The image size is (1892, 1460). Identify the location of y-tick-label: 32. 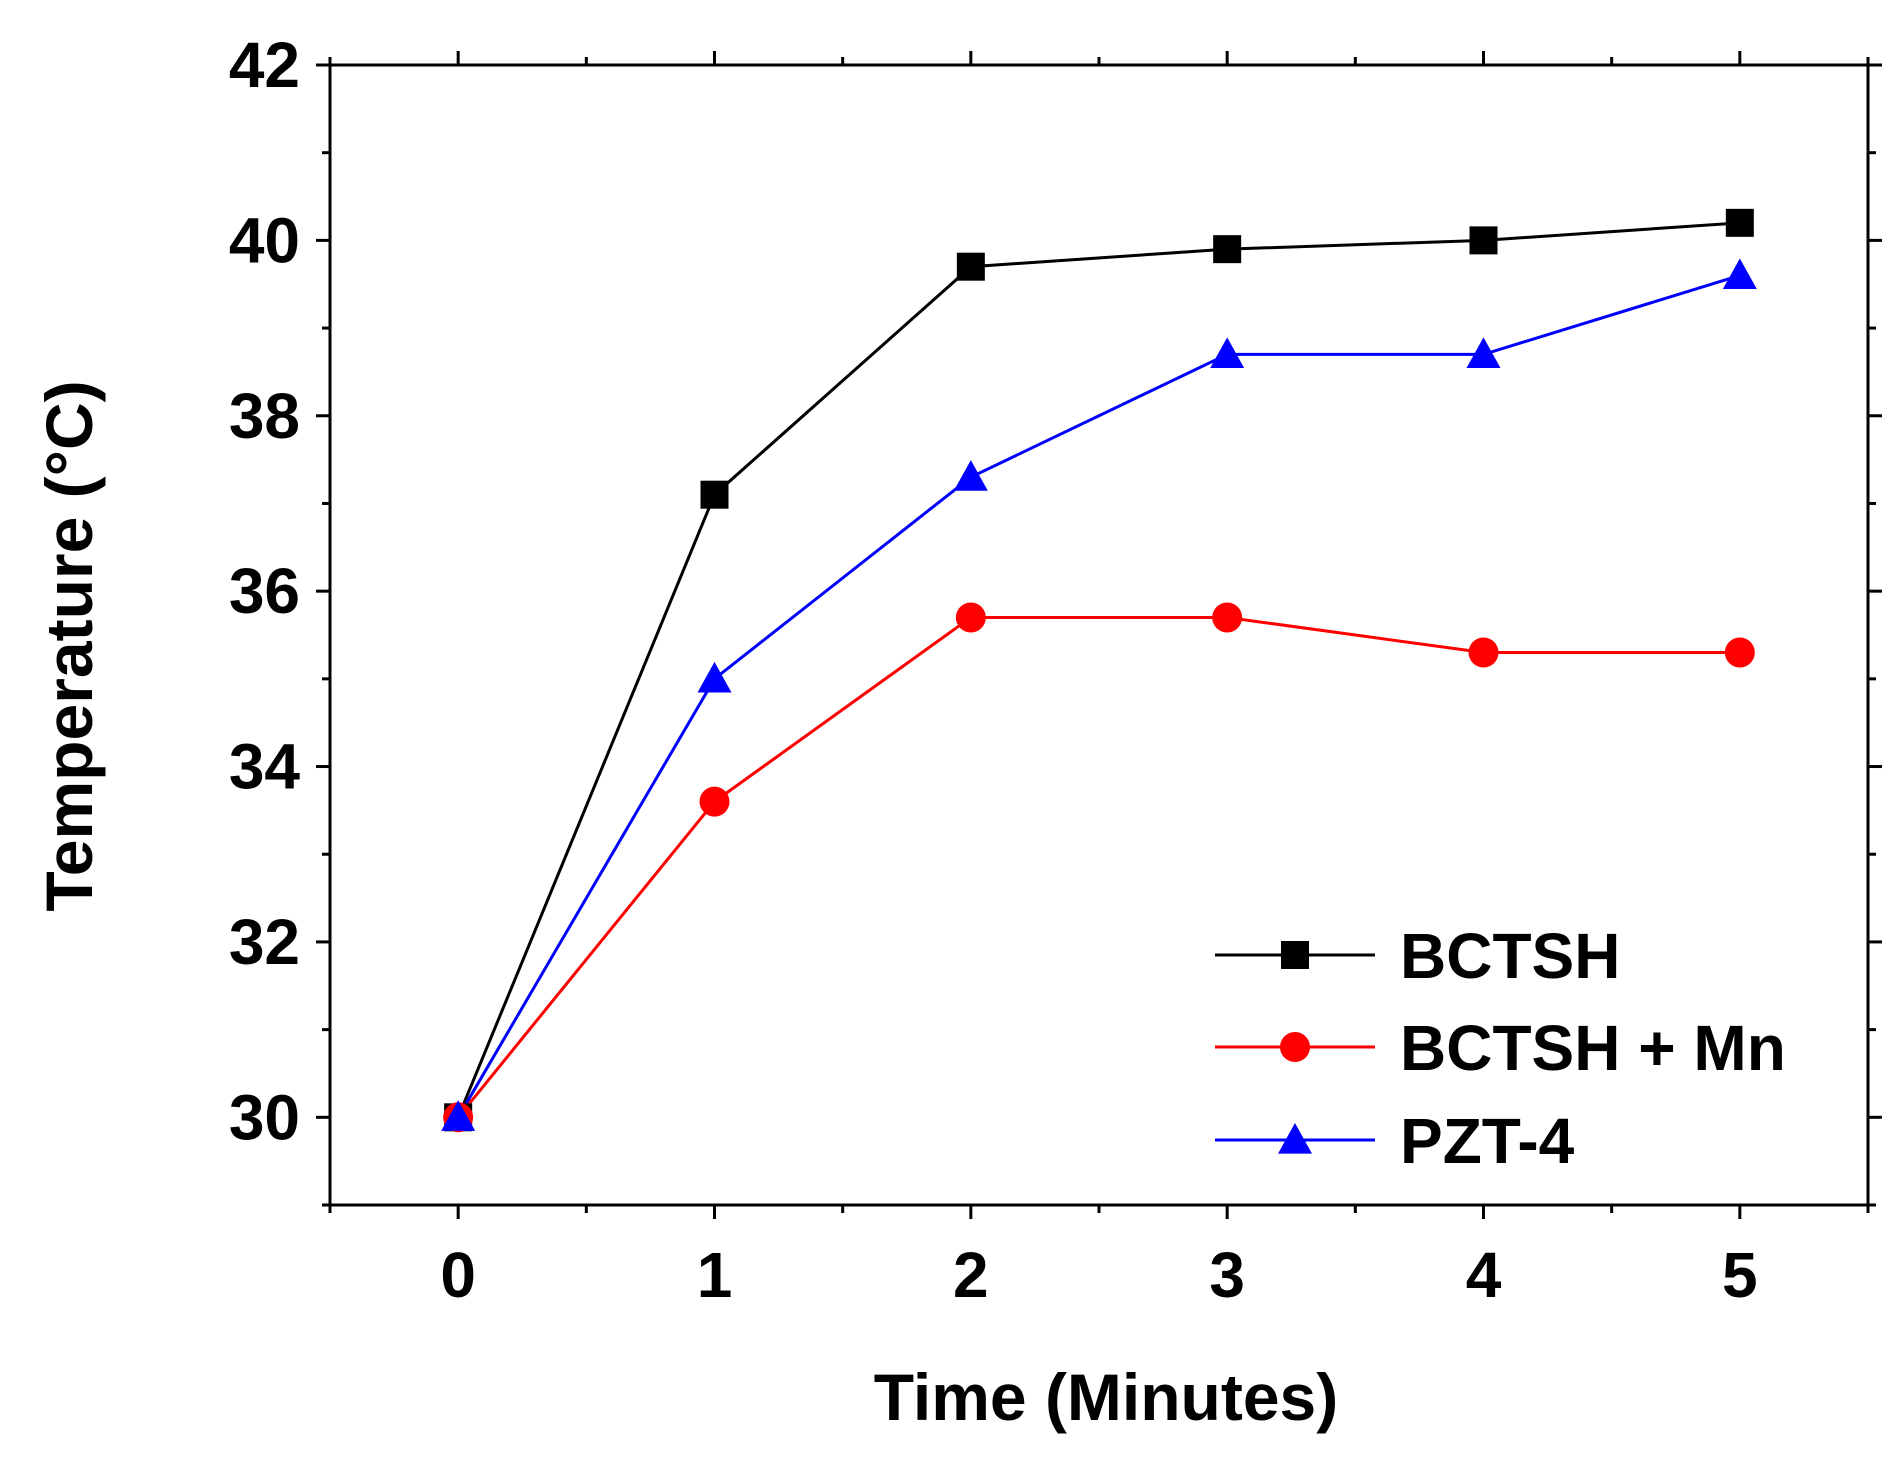
(264, 942).